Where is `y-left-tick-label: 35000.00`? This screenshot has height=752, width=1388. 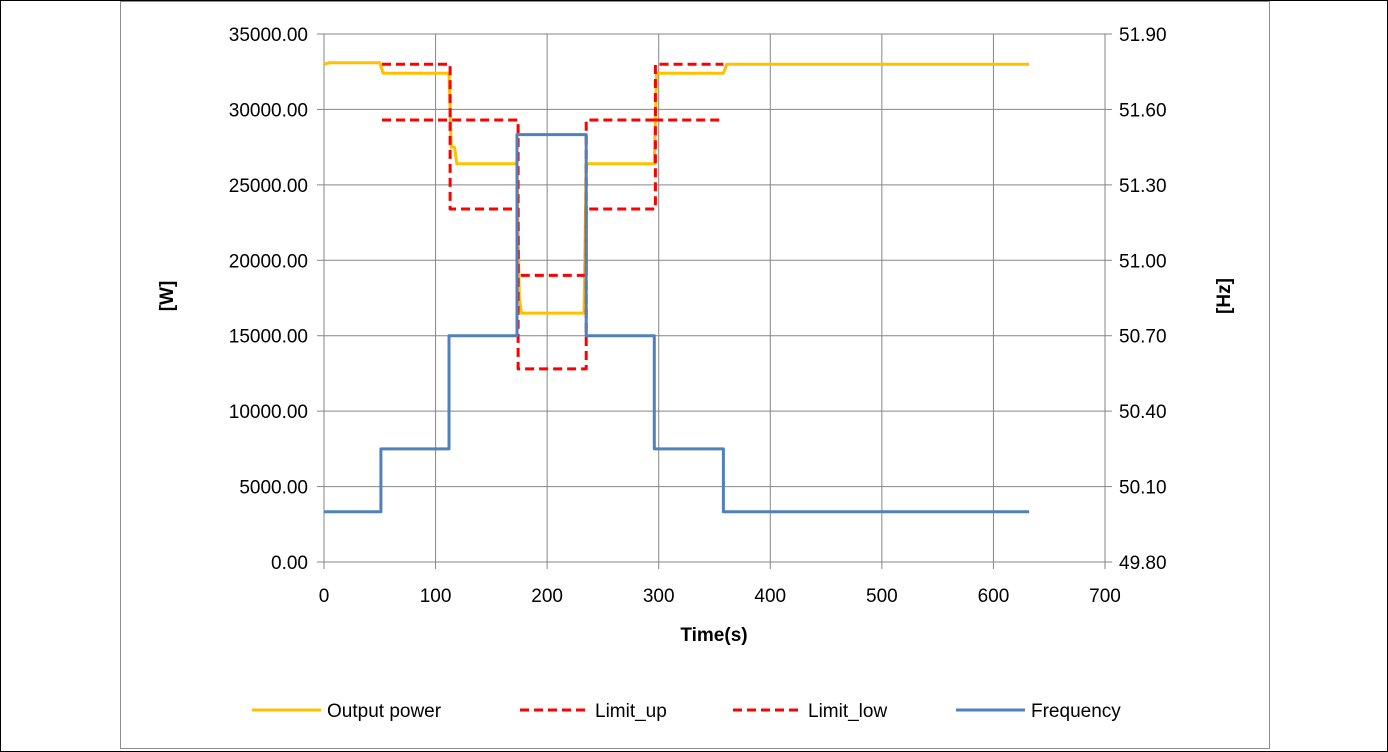
y-left-tick-label: 35000.00 is located at coordinates (268, 35).